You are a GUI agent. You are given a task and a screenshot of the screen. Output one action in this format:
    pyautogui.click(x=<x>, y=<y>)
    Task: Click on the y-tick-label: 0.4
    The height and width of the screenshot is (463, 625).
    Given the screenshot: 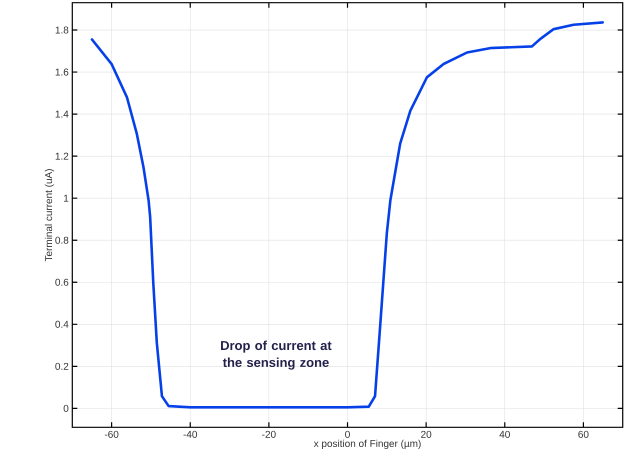 What is the action you would take?
    pyautogui.click(x=61, y=324)
    